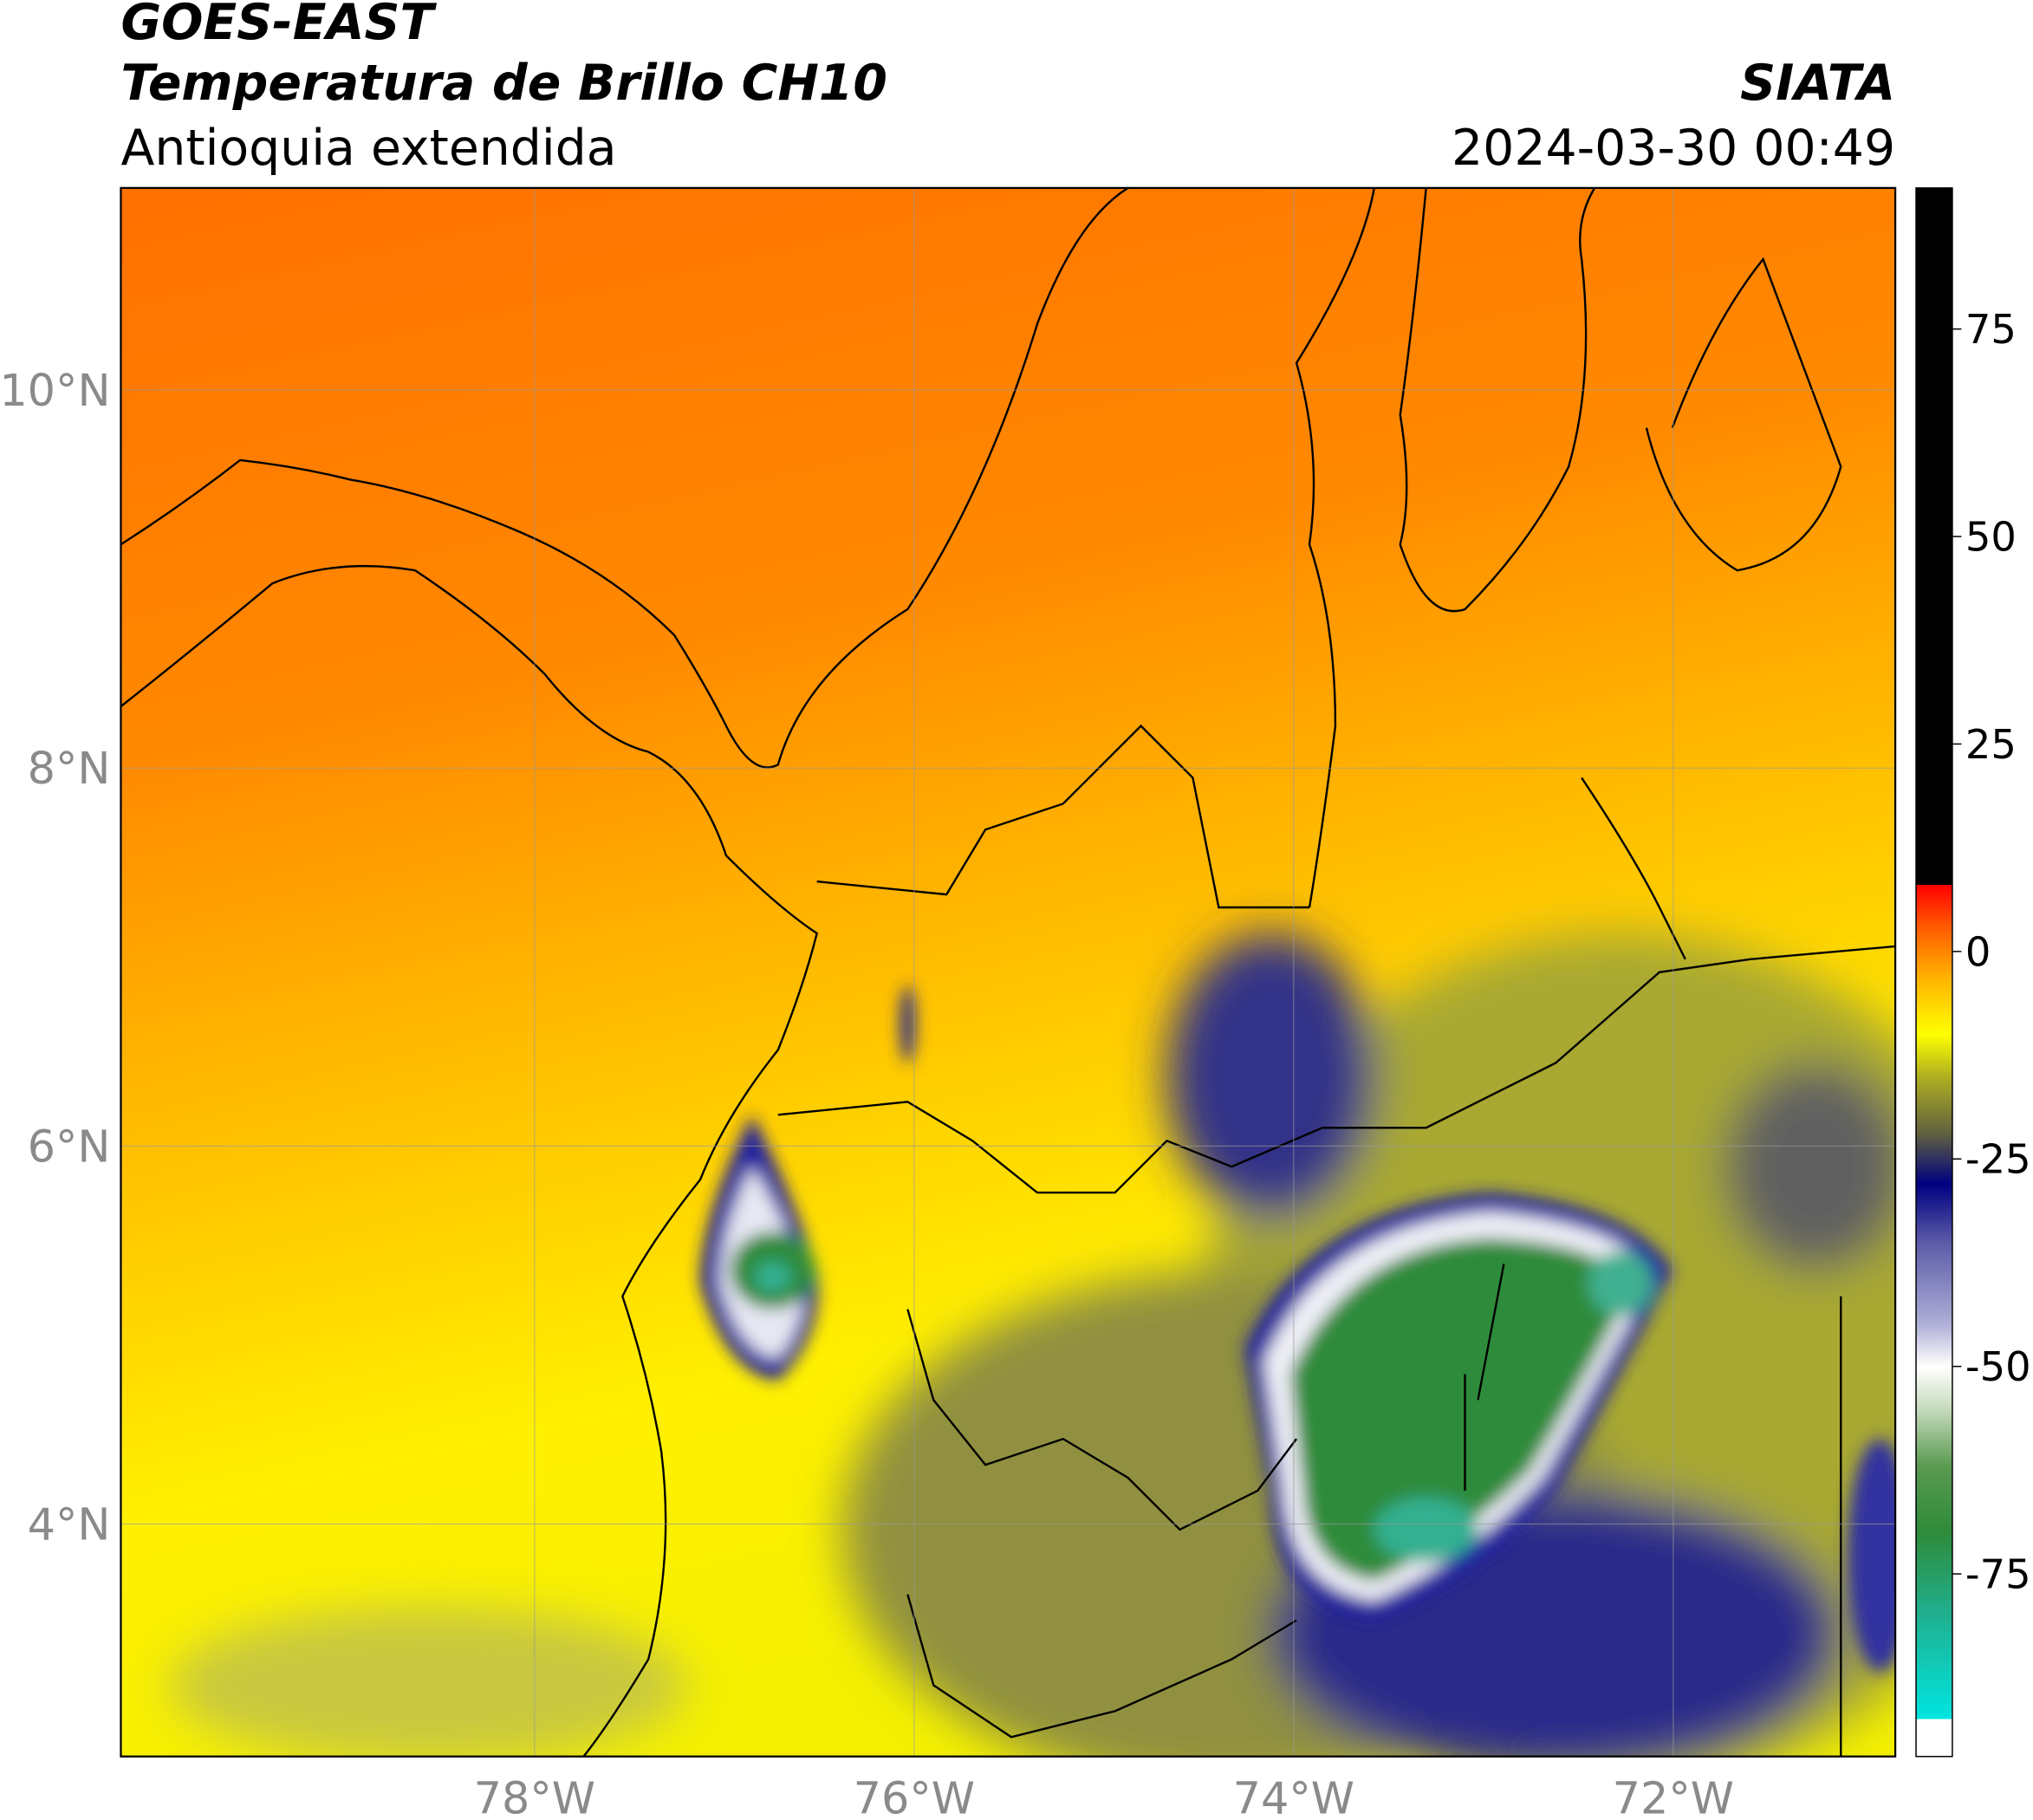 This screenshot has width=2033, height=1820. I want to click on y-tick-label: 8°N, so click(69, 768).